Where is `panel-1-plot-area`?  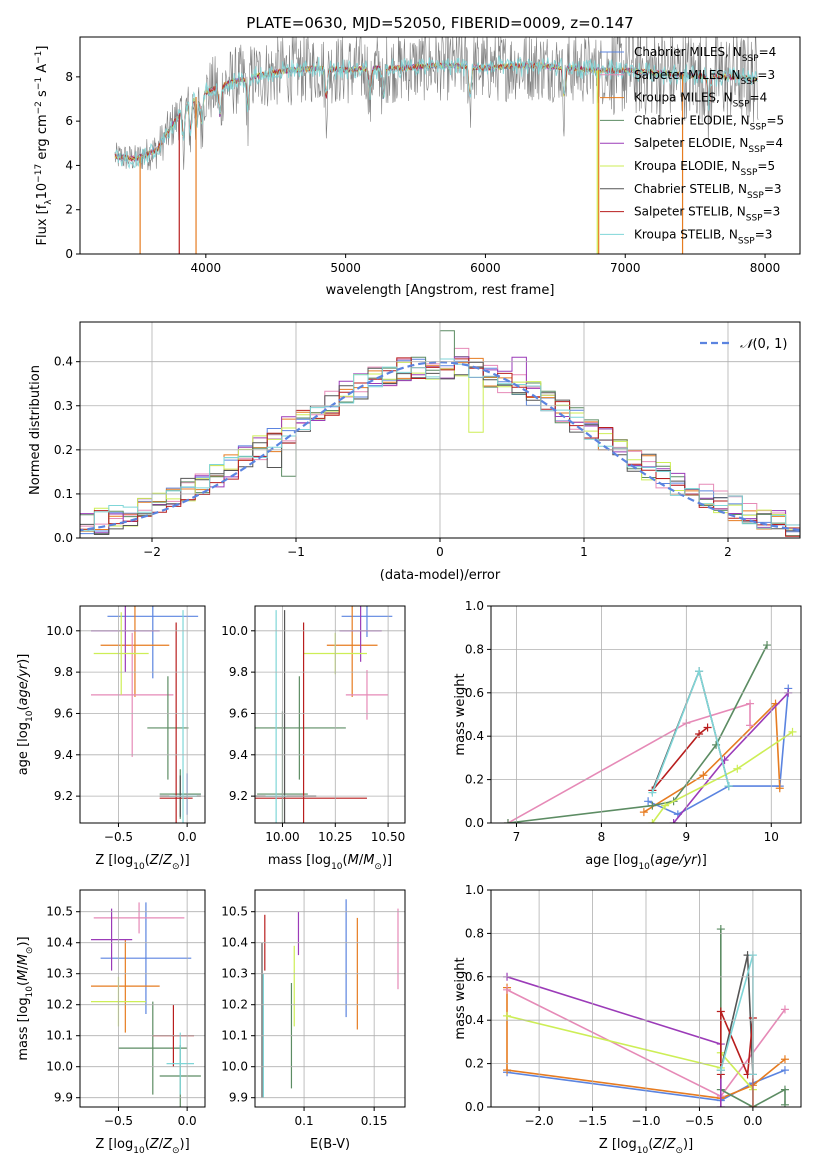 panel-1-plot-area is located at coordinates (436, 145).